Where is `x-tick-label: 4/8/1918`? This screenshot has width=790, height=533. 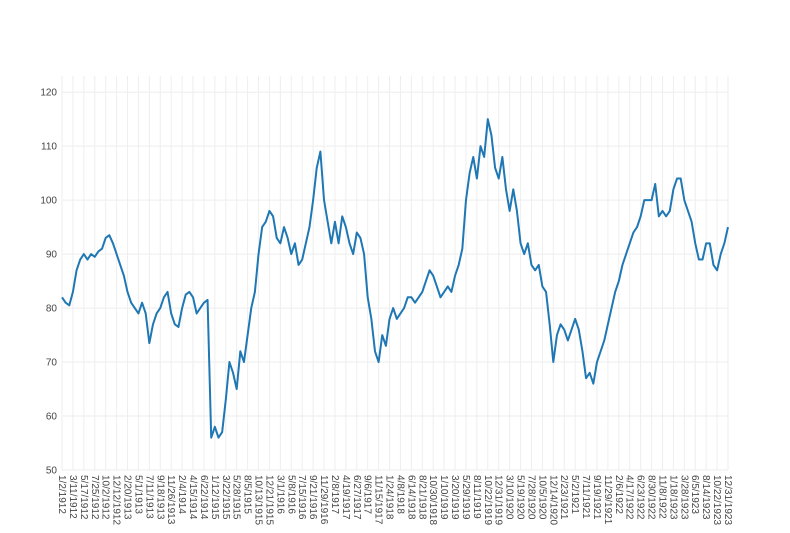 x-tick-label: 4/8/1918 is located at coordinates (399, 494).